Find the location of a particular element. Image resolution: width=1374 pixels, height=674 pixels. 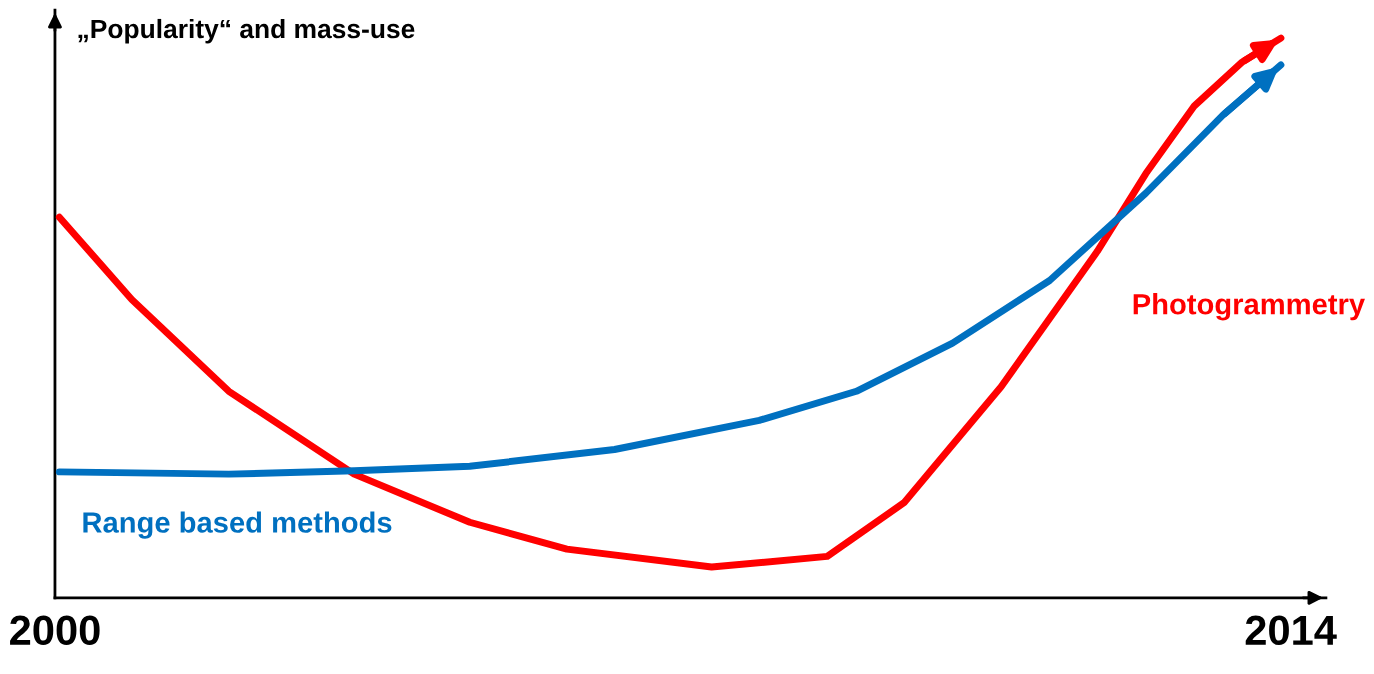

y-axis-title: „Popularity“ and mass-use is located at coordinates (246, 31).